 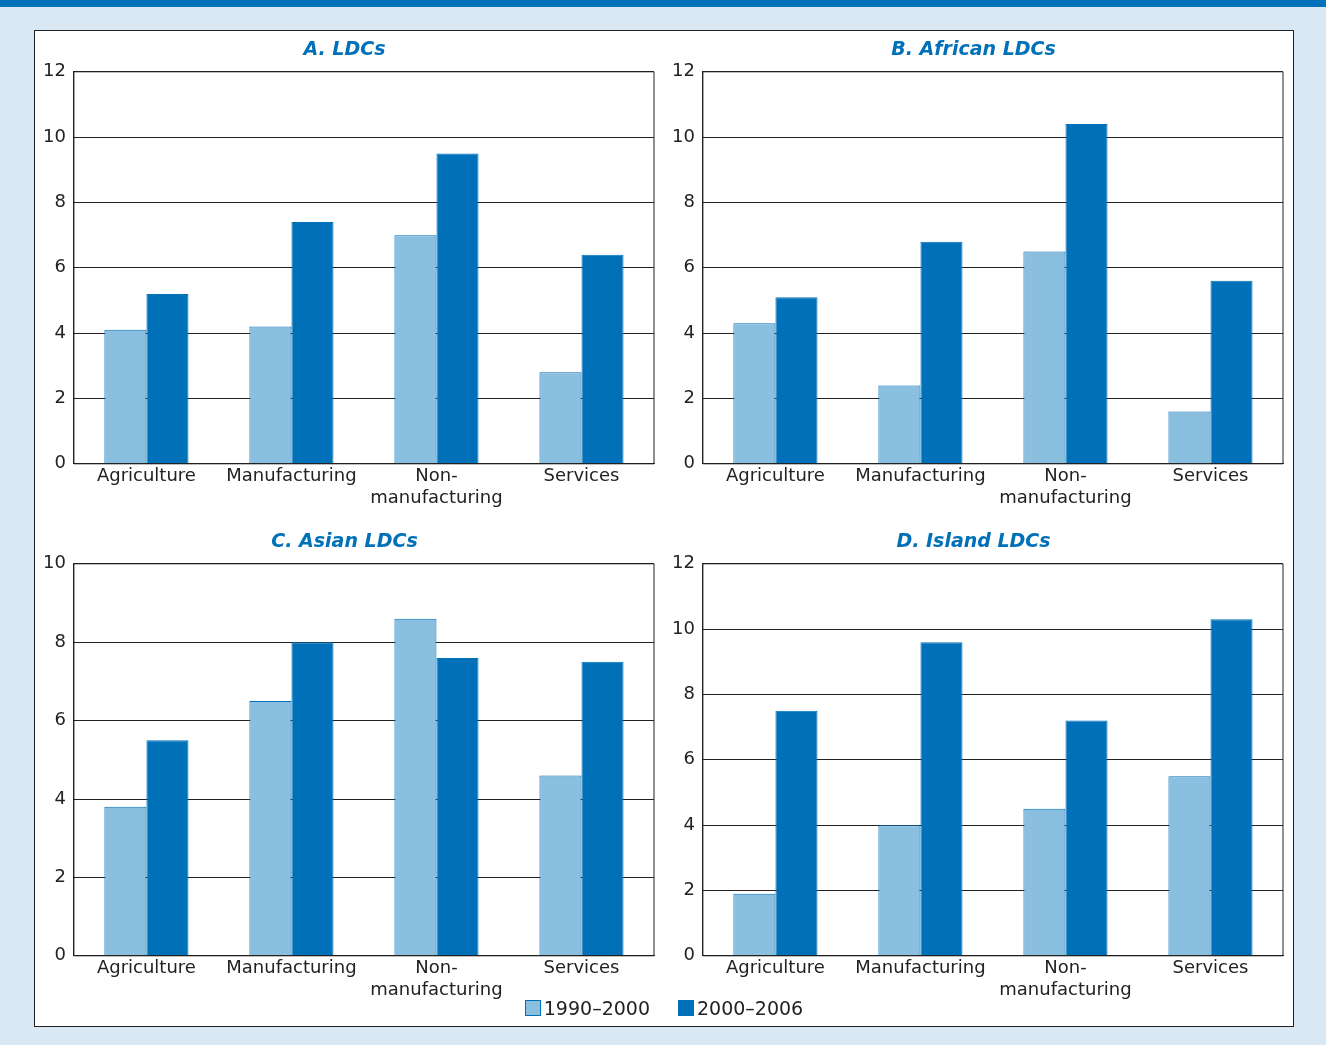 I want to click on chart-title: C. Asian LDCs, so click(x=344, y=540).